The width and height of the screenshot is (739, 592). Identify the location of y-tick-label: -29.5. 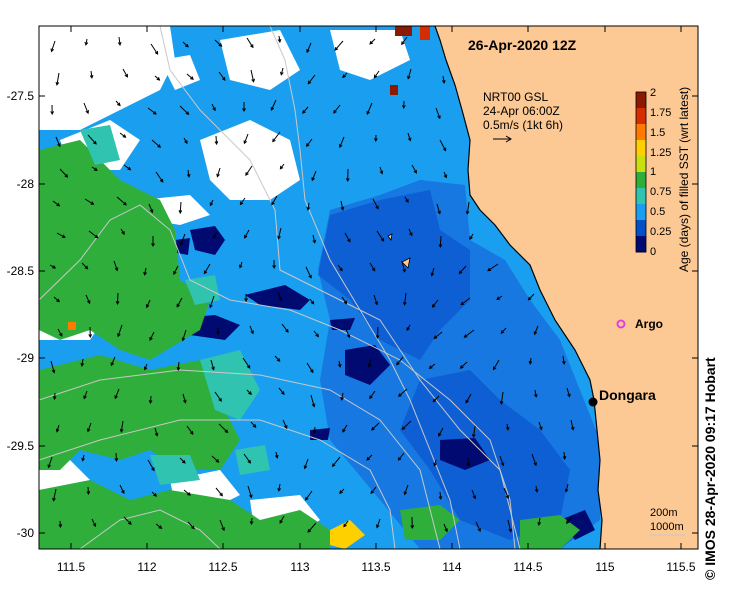
(21, 446).